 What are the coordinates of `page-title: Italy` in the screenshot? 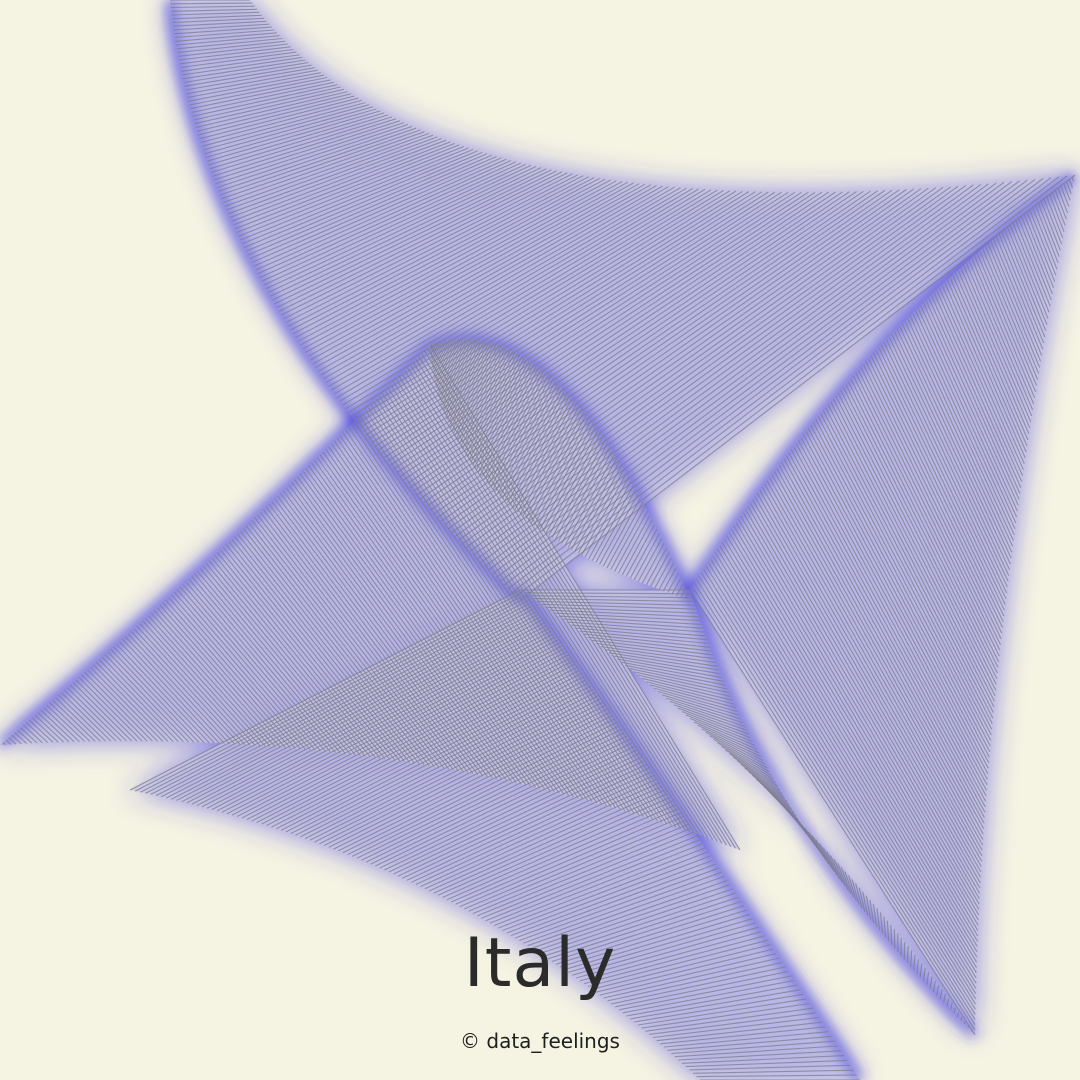 It's located at (540, 963).